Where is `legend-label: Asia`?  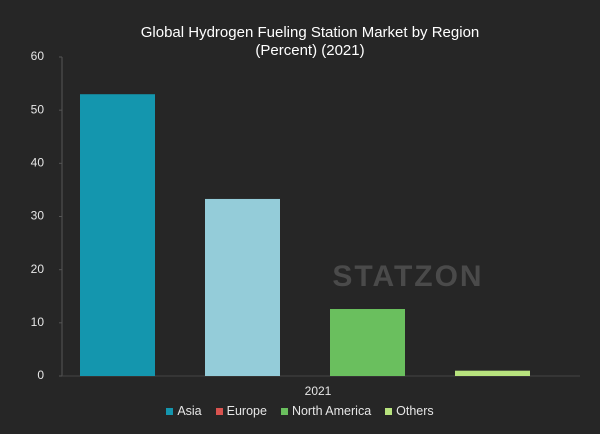 legend-label: Asia is located at coordinates (189, 411).